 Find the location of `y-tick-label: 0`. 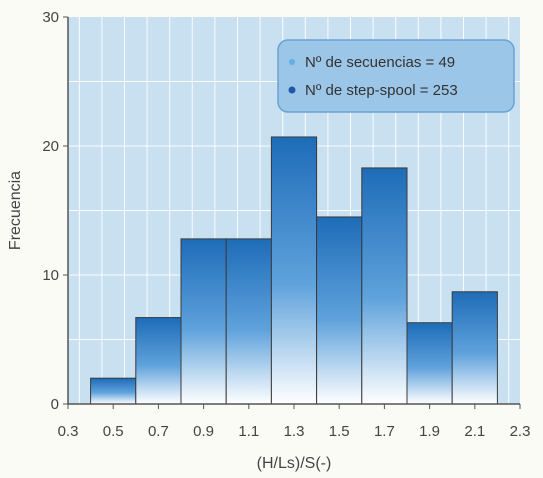

y-tick-label: 0 is located at coordinates (55, 404).